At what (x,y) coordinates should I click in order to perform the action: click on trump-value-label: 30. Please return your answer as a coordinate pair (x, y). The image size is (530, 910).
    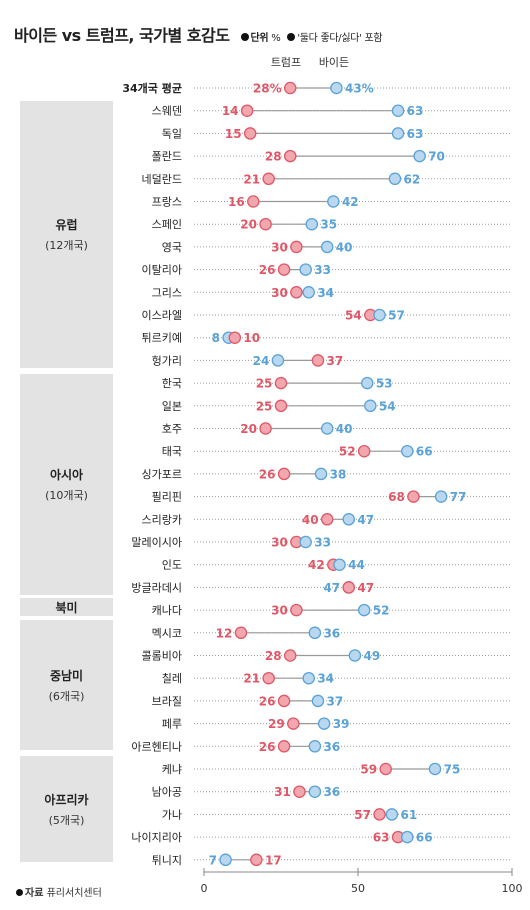
    Looking at the image, I should click on (279, 293).